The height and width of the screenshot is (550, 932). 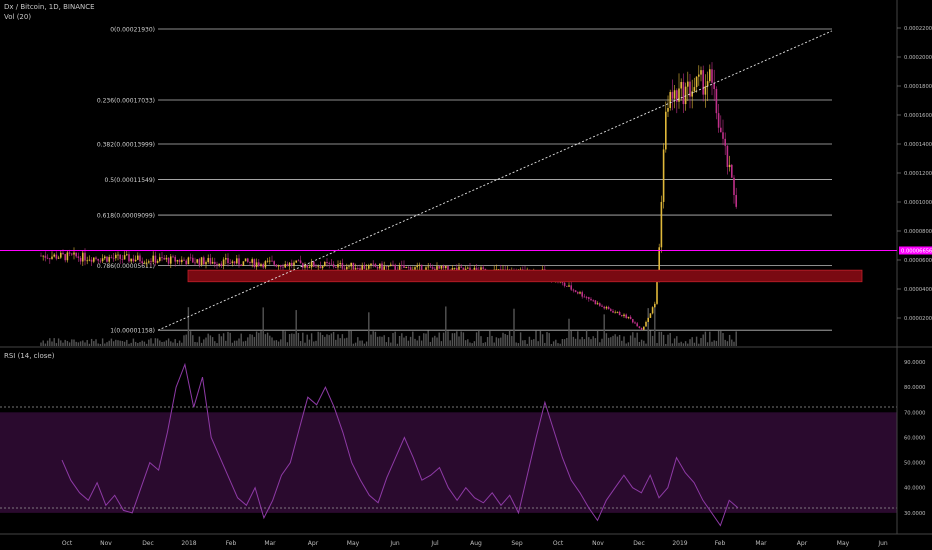 I want to click on time-tick-label: Oct, so click(x=558, y=543).